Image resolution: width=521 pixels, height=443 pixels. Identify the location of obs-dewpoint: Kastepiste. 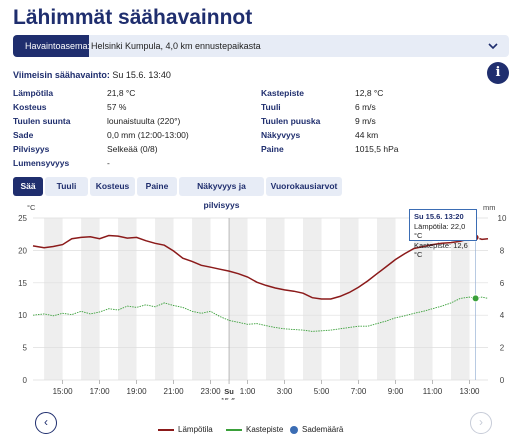
(282, 93).